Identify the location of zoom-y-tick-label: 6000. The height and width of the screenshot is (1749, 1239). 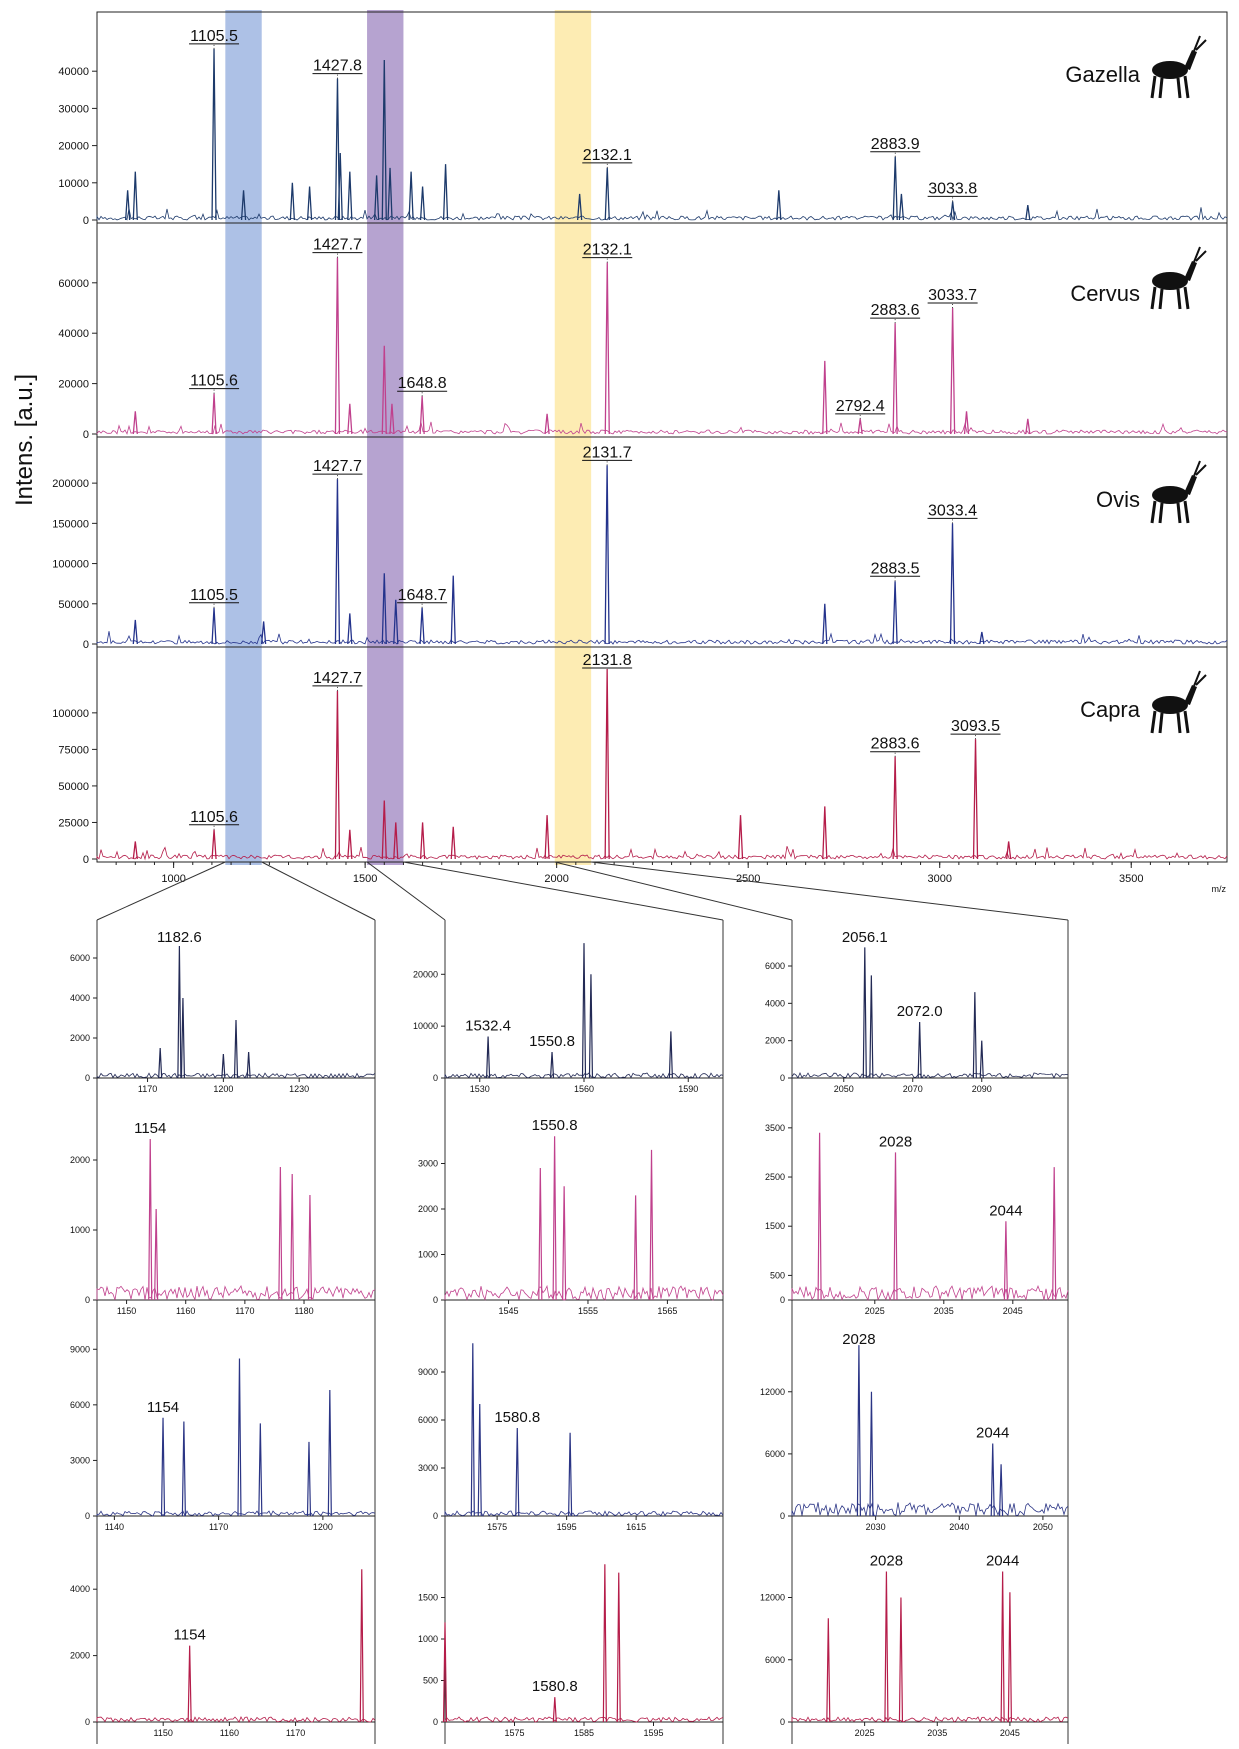
(80, 958).